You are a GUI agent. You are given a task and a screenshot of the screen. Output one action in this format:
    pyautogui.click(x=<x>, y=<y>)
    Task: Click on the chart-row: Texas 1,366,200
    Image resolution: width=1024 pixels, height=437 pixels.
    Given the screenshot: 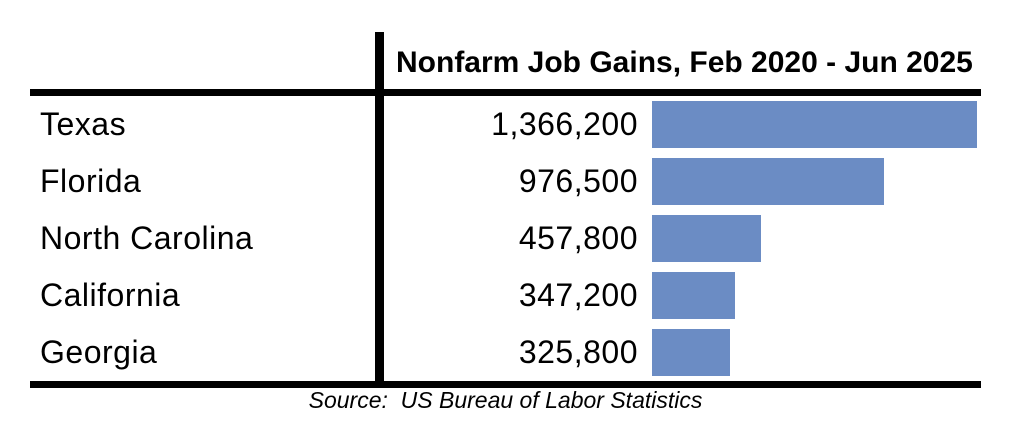 What is the action you would take?
    pyautogui.click(x=512, y=124)
    